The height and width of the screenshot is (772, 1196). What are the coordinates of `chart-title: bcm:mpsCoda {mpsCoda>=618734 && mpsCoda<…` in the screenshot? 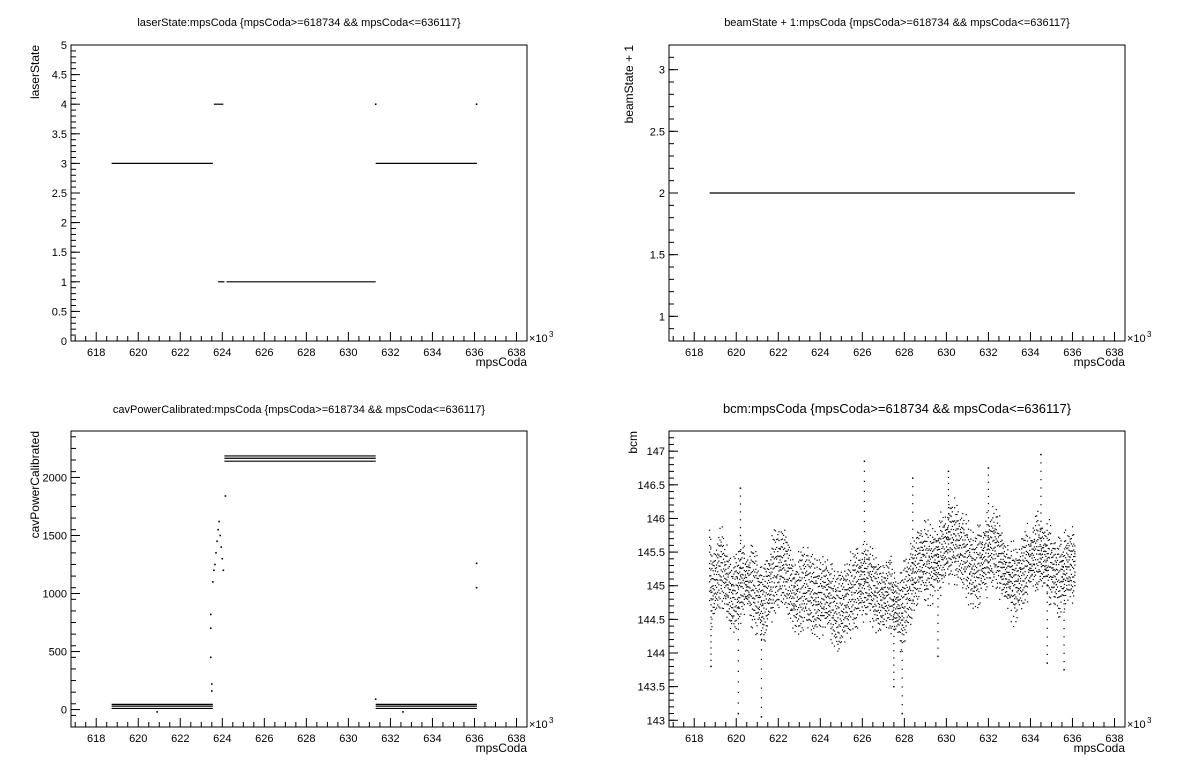 It's located at (897, 408).